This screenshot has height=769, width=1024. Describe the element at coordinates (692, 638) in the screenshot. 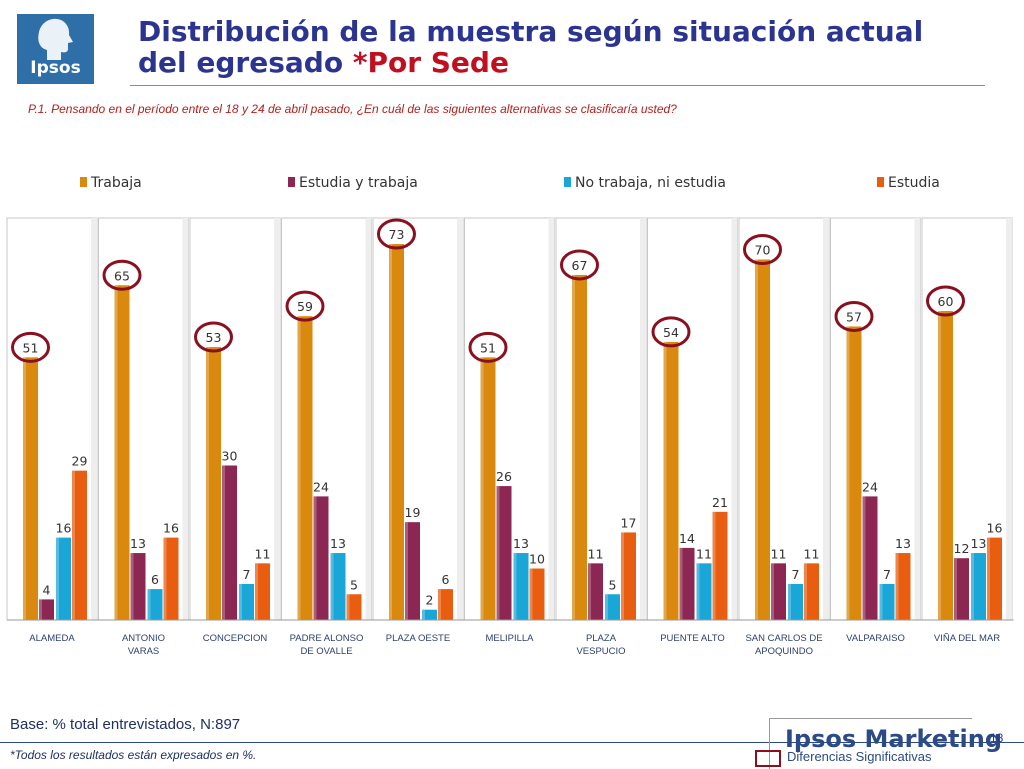

I see `category-label: PUENTE ALTO` at that location.